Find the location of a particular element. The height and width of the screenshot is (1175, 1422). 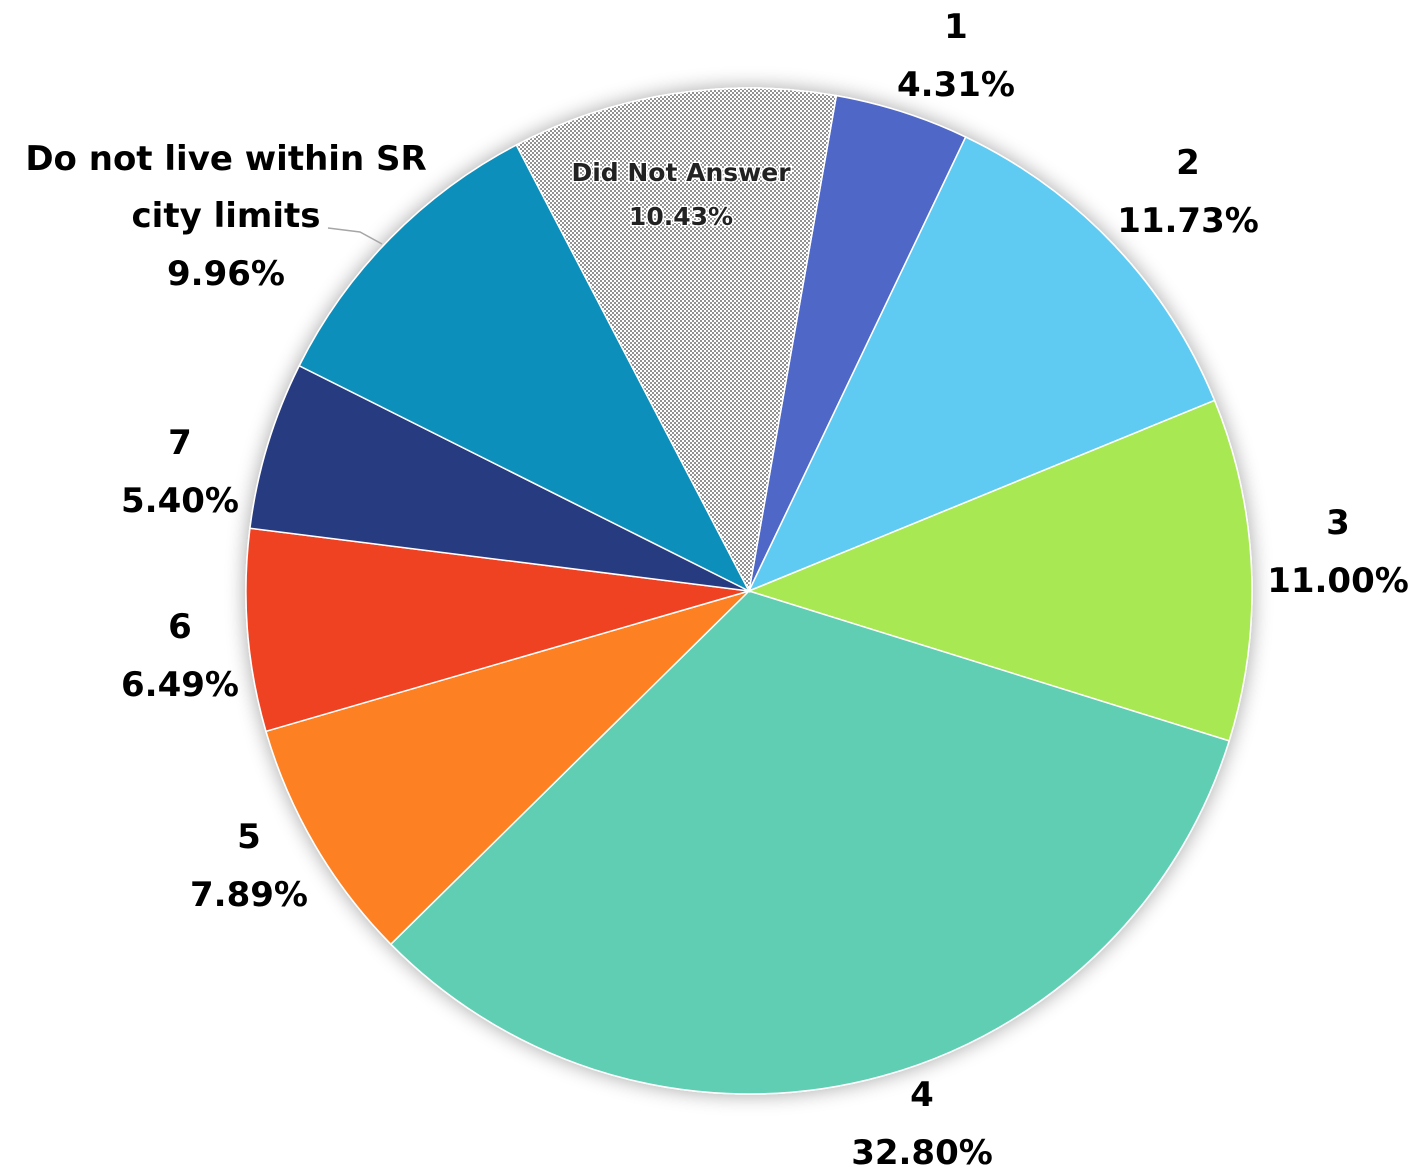

label-5-percent: 7.89% is located at coordinates (249, 895).